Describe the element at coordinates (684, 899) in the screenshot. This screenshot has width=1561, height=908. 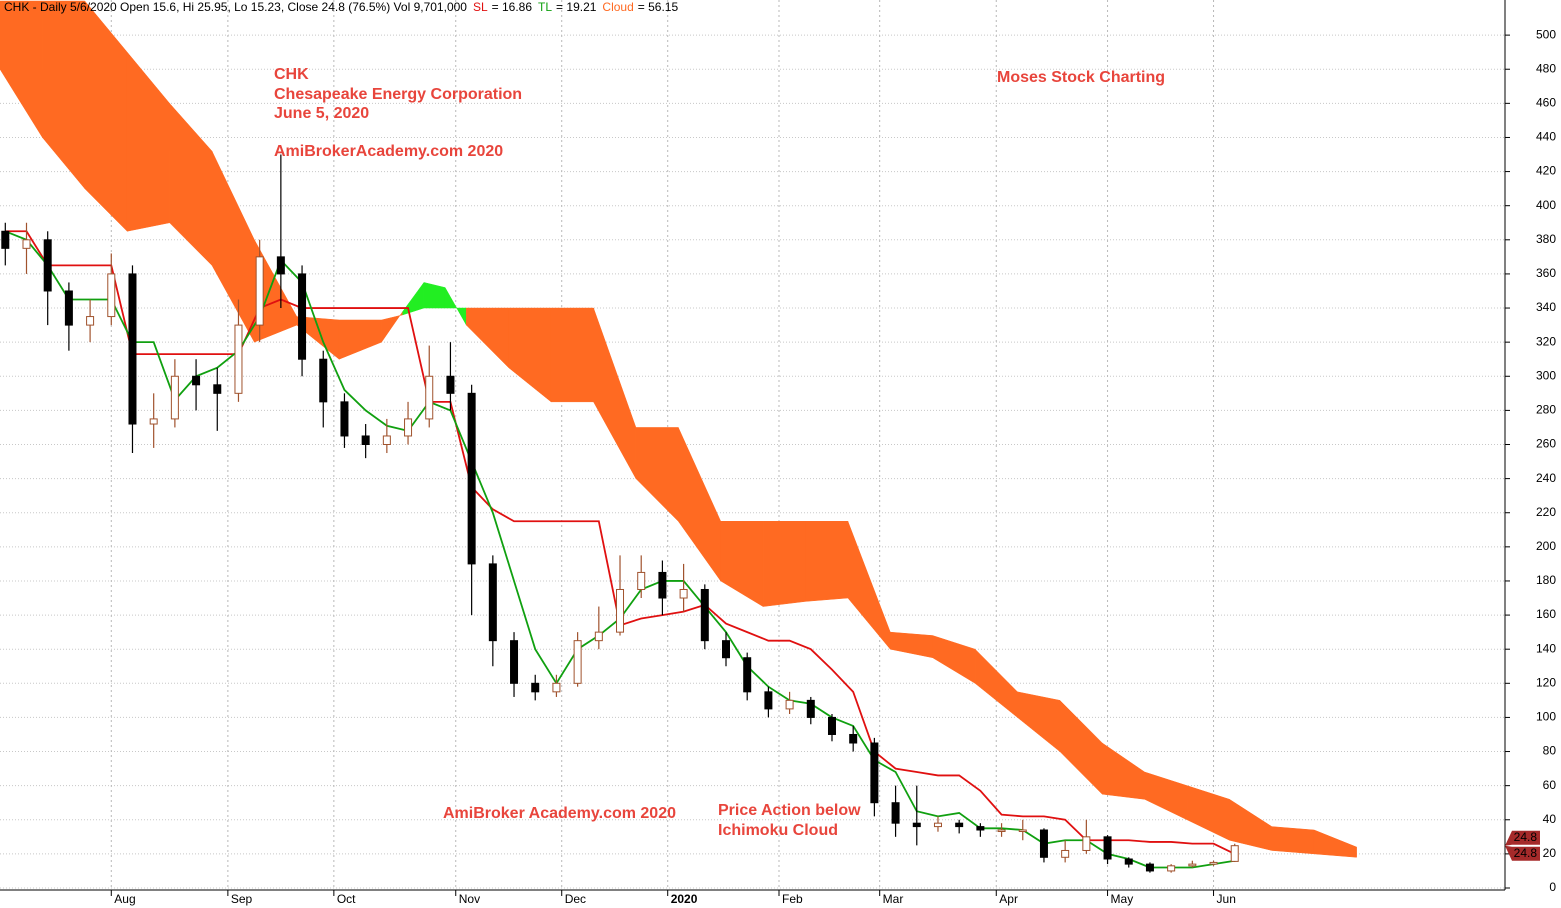
I see `x-tick-label: 2020` at that location.